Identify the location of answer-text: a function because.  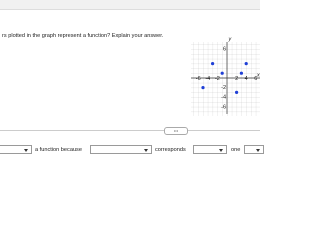
(58, 150).